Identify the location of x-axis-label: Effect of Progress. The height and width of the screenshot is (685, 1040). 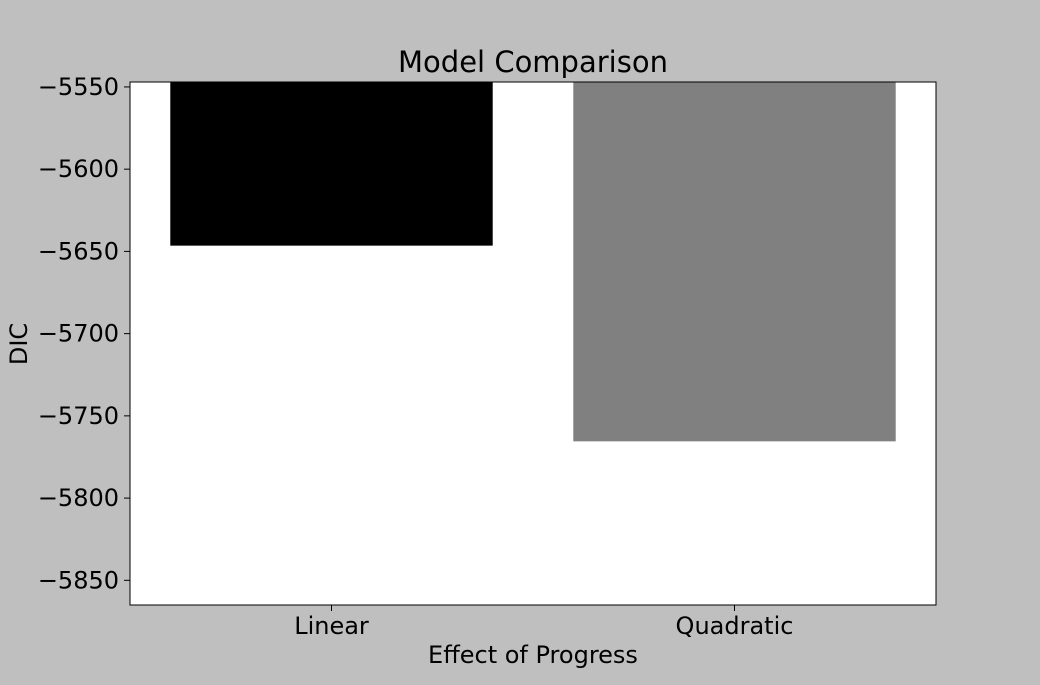
(533, 655).